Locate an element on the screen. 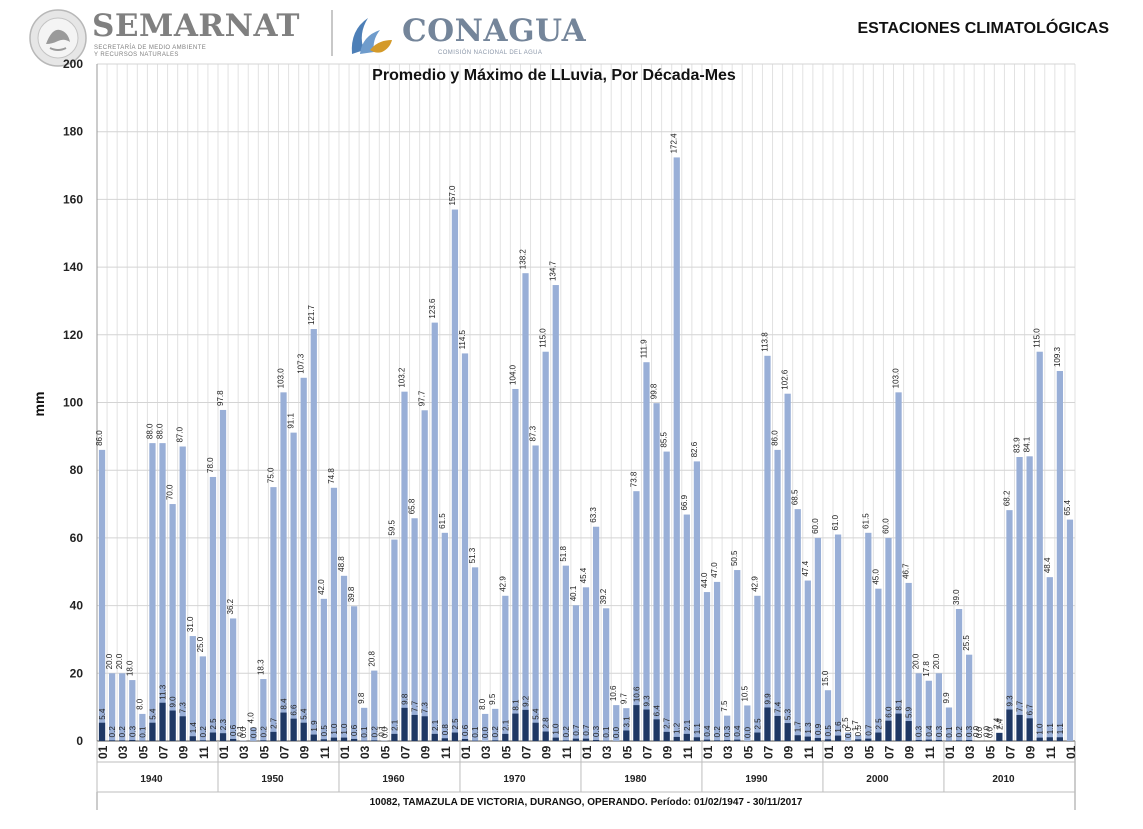  bar-max-label: 83.9 is located at coordinates (1017, 445).